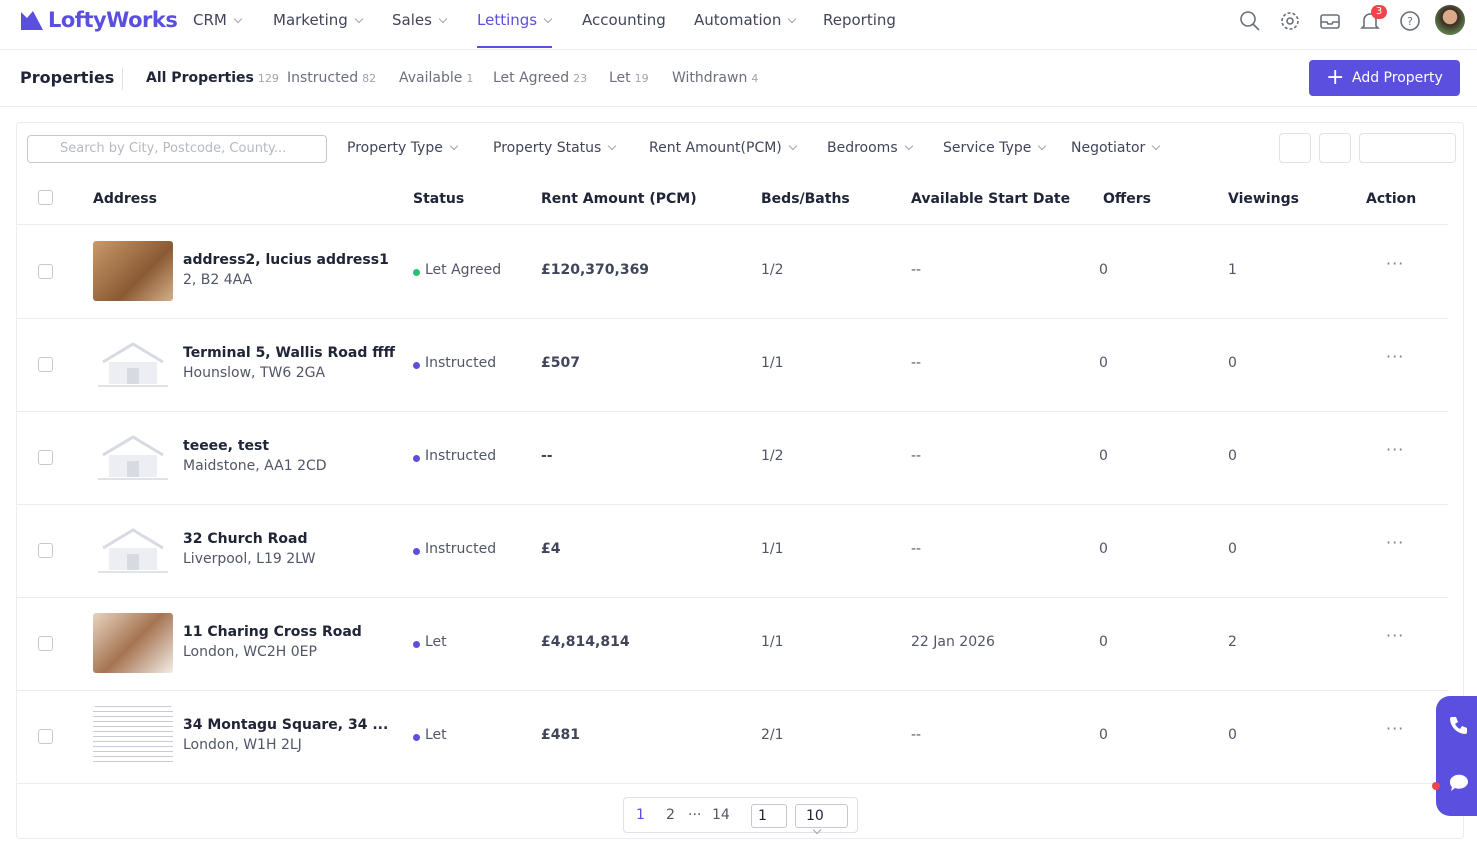 The image size is (1477, 852). I want to click on column-header: Status, so click(439, 199).